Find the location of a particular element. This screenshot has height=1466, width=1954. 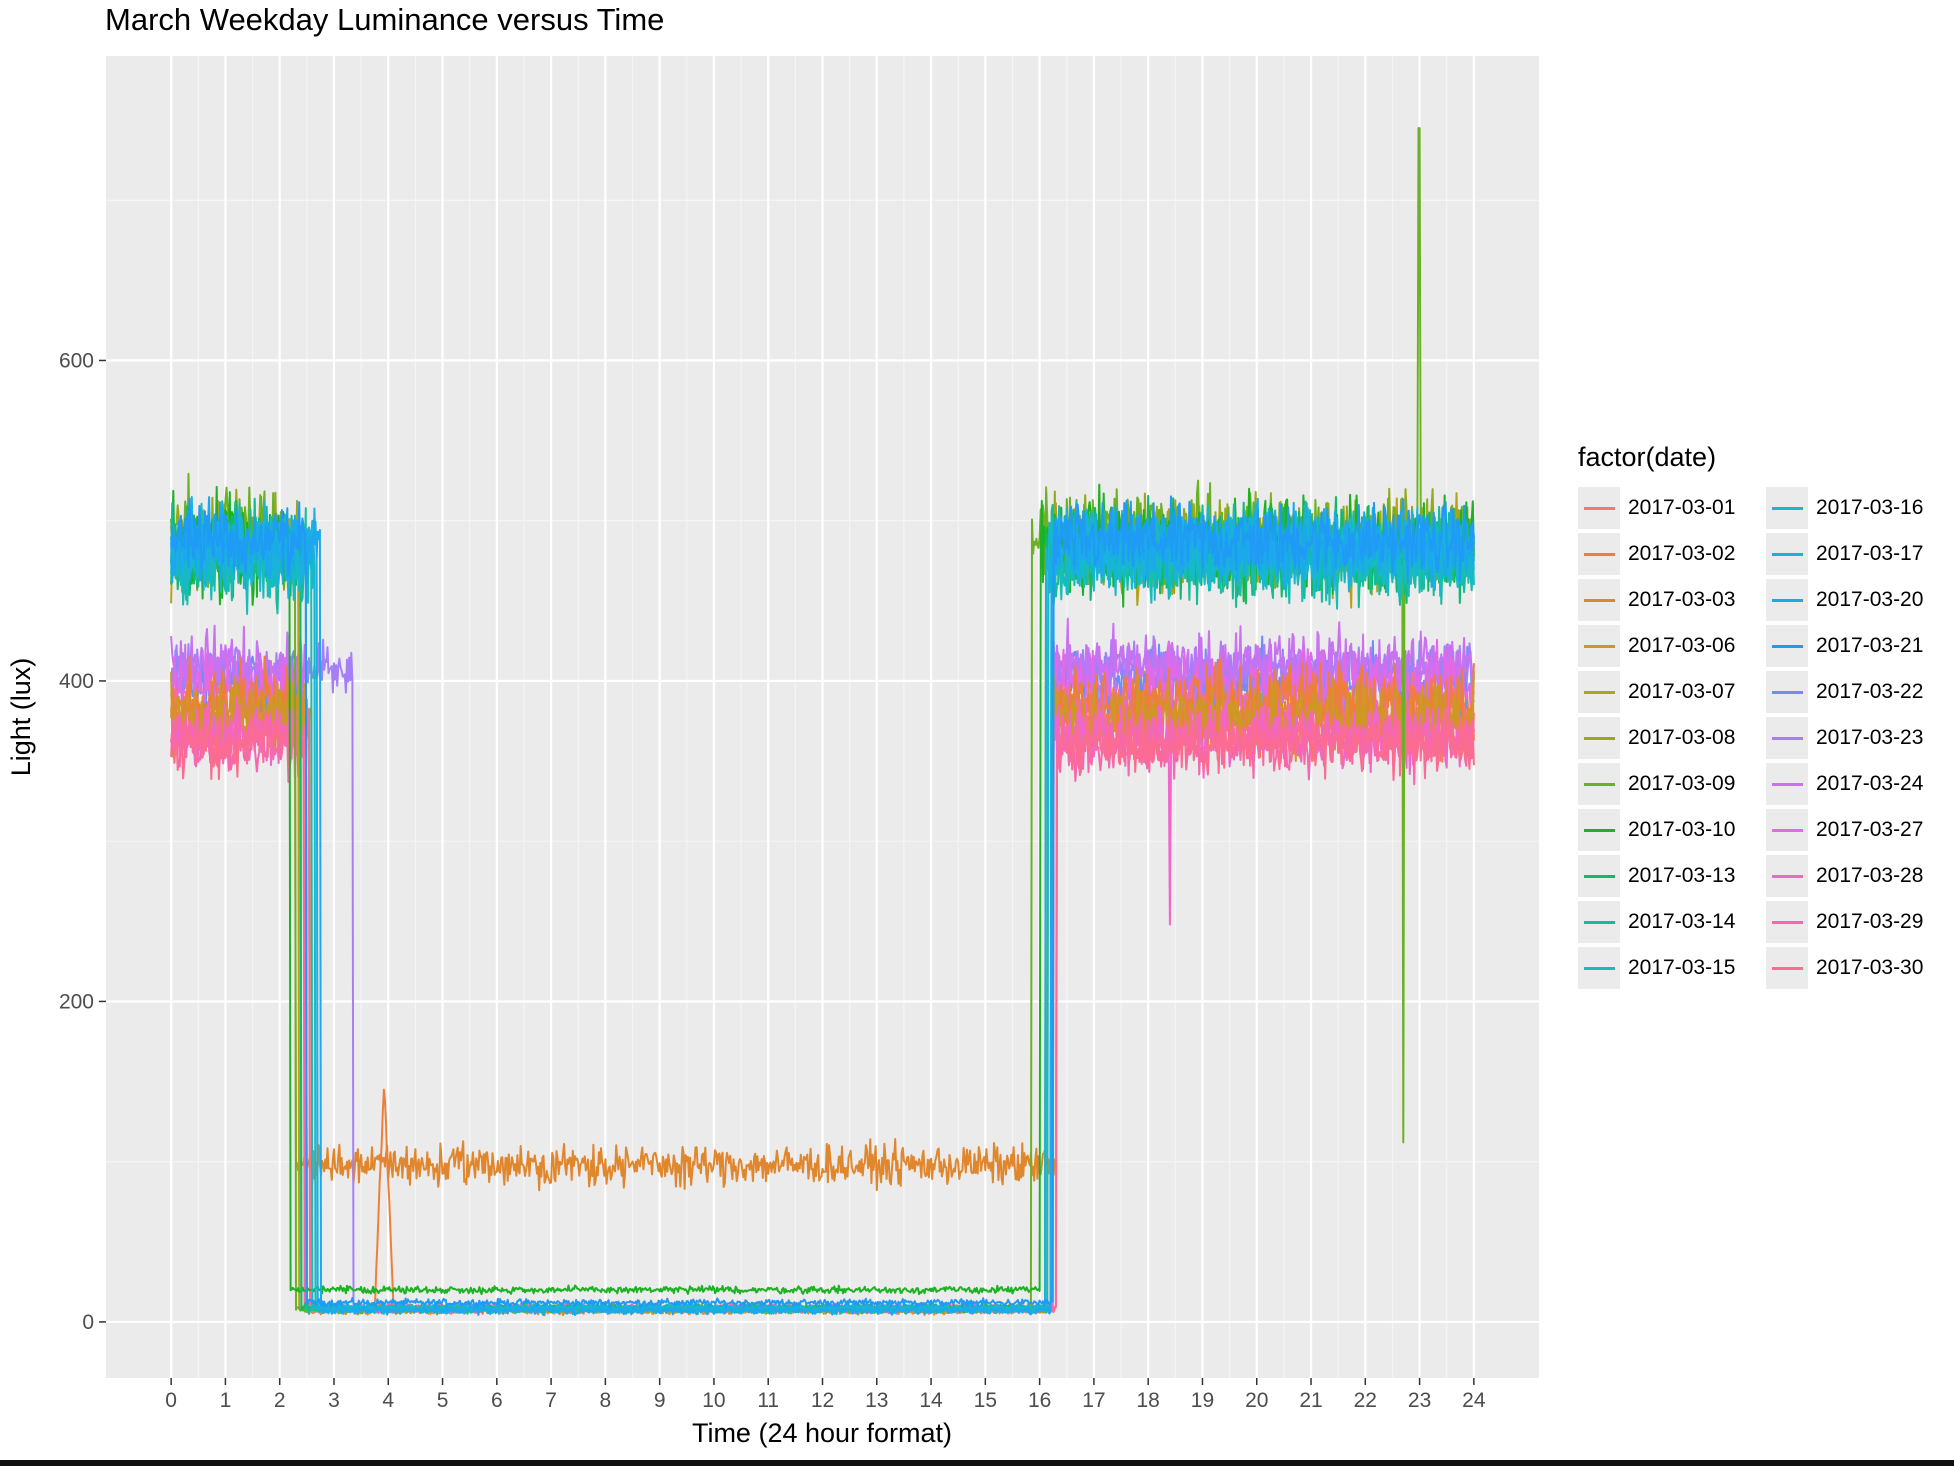

legend-item: 2017-03-06 is located at coordinates (1667, 646).